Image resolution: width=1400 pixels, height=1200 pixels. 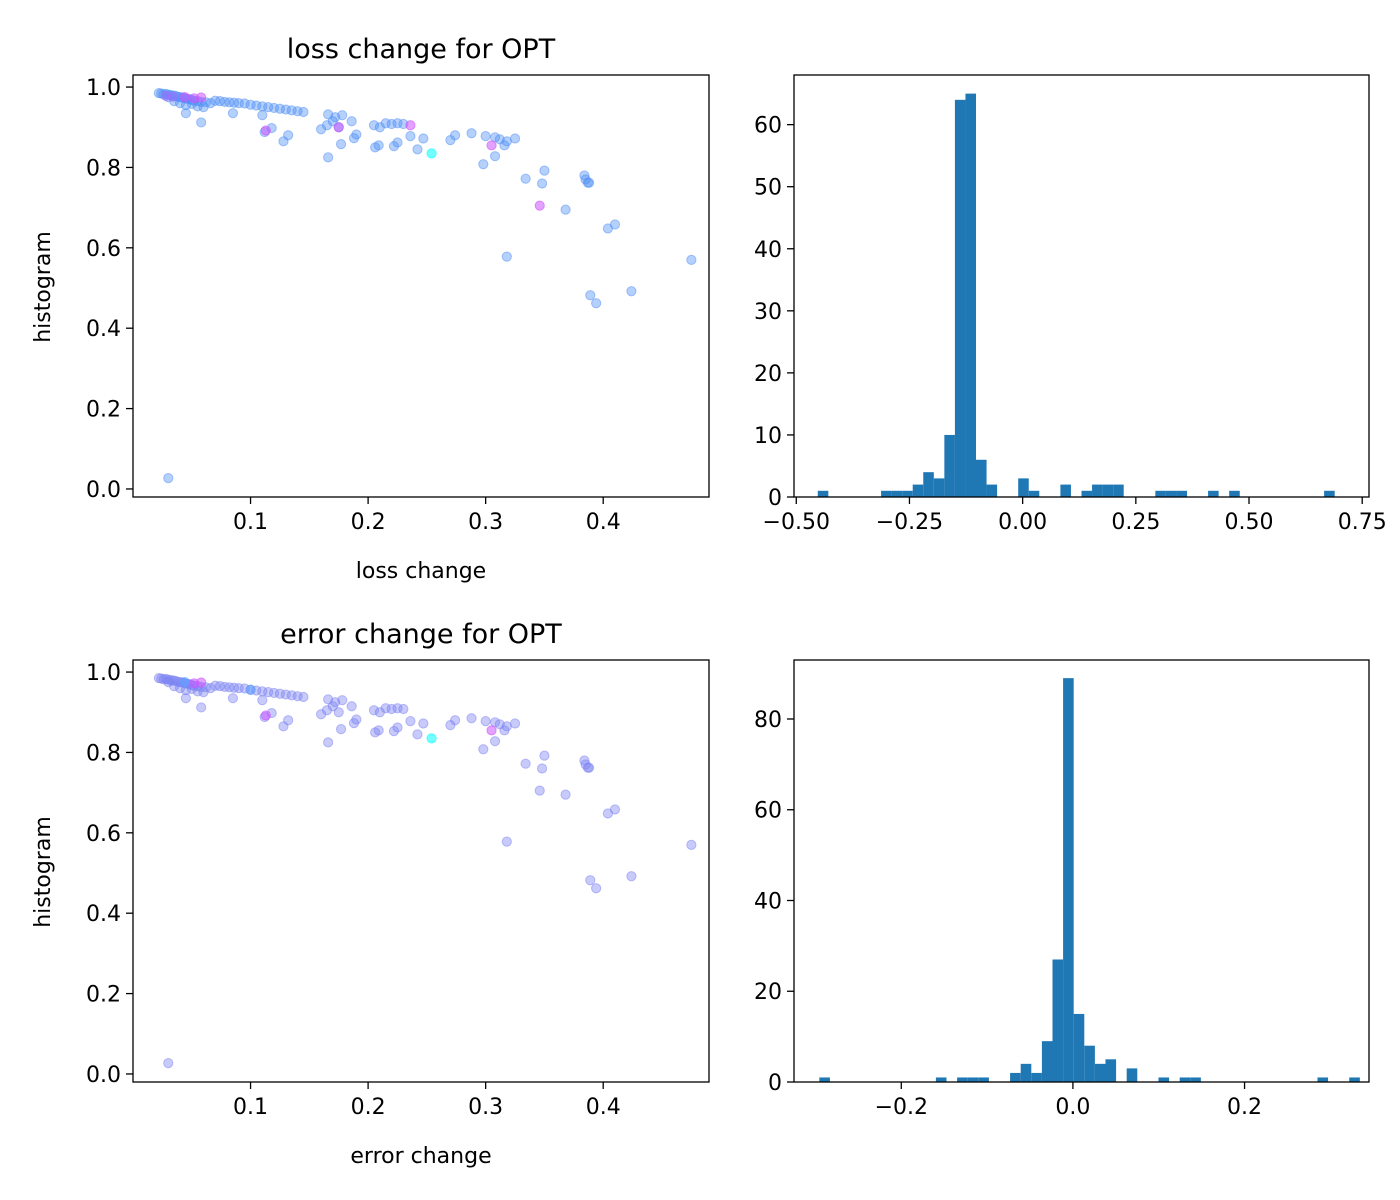 I want to click on error-change-histogram-y-tick-label: 40, so click(x=768, y=901).